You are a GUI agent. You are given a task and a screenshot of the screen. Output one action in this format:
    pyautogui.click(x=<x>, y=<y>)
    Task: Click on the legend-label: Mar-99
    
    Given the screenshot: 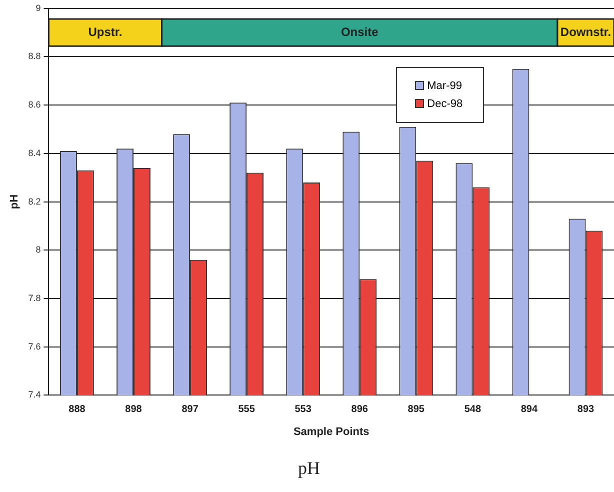 What is the action you would take?
    pyautogui.click(x=444, y=86)
    